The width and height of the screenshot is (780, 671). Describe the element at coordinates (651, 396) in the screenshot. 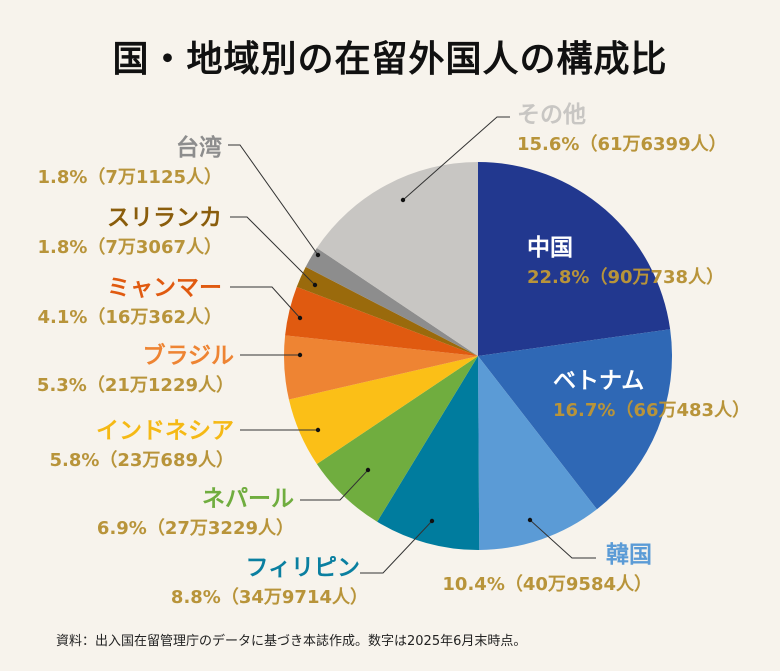

I see `slice-label-1: ベトナム 16.7%（66万483人）` at that location.